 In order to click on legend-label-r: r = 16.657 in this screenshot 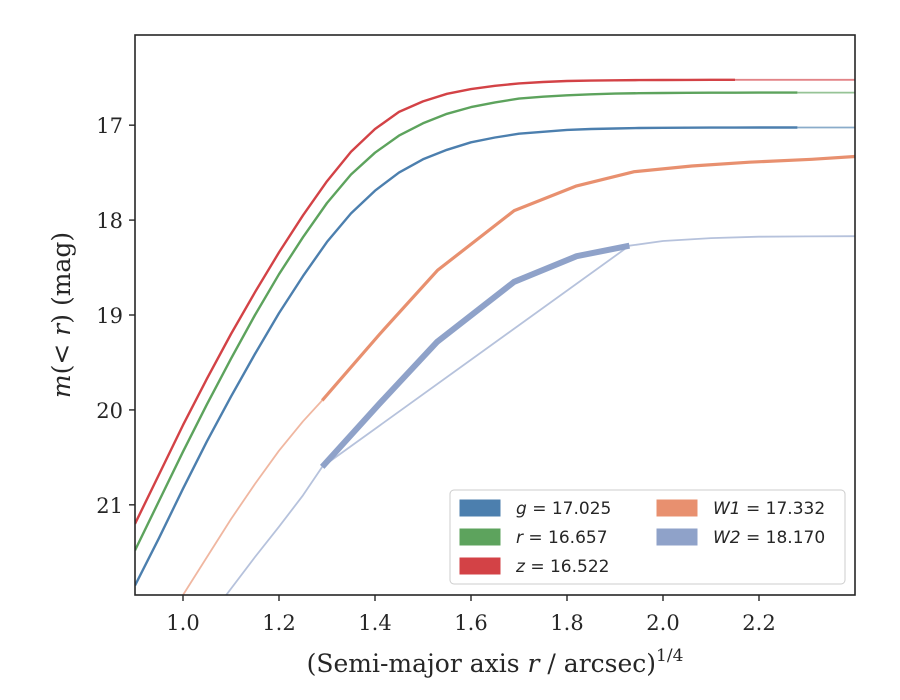, I will do `click(562, 538)`.